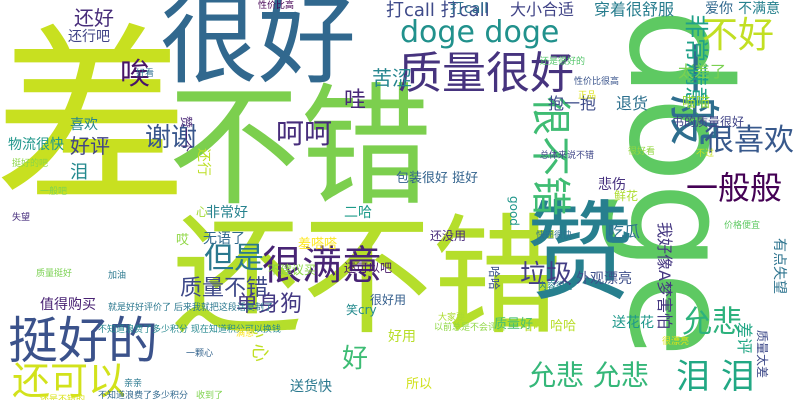  I want to click on cloud-word: 还好, so click(94, 18).